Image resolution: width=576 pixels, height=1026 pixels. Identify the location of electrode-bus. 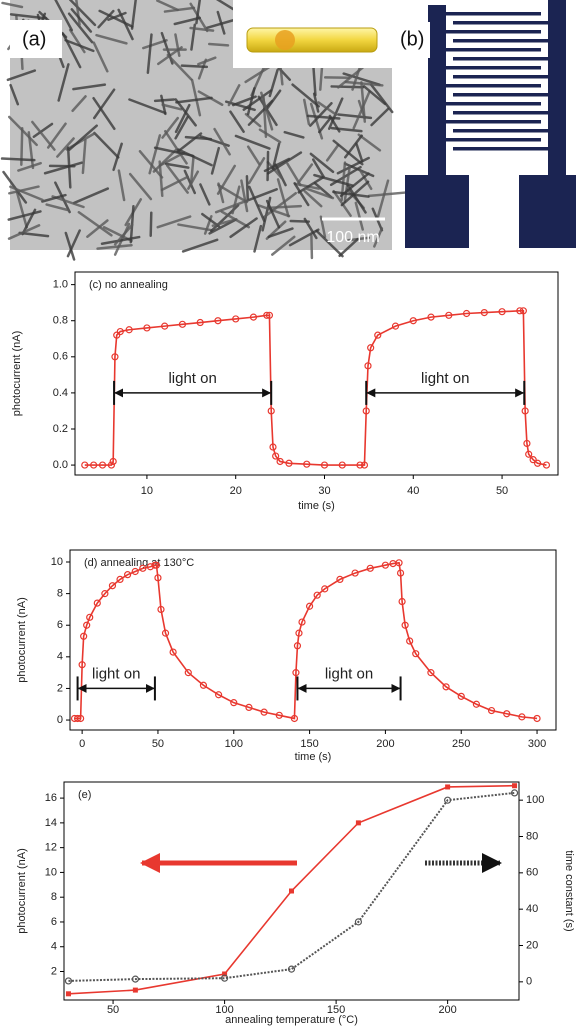
(437, 91).